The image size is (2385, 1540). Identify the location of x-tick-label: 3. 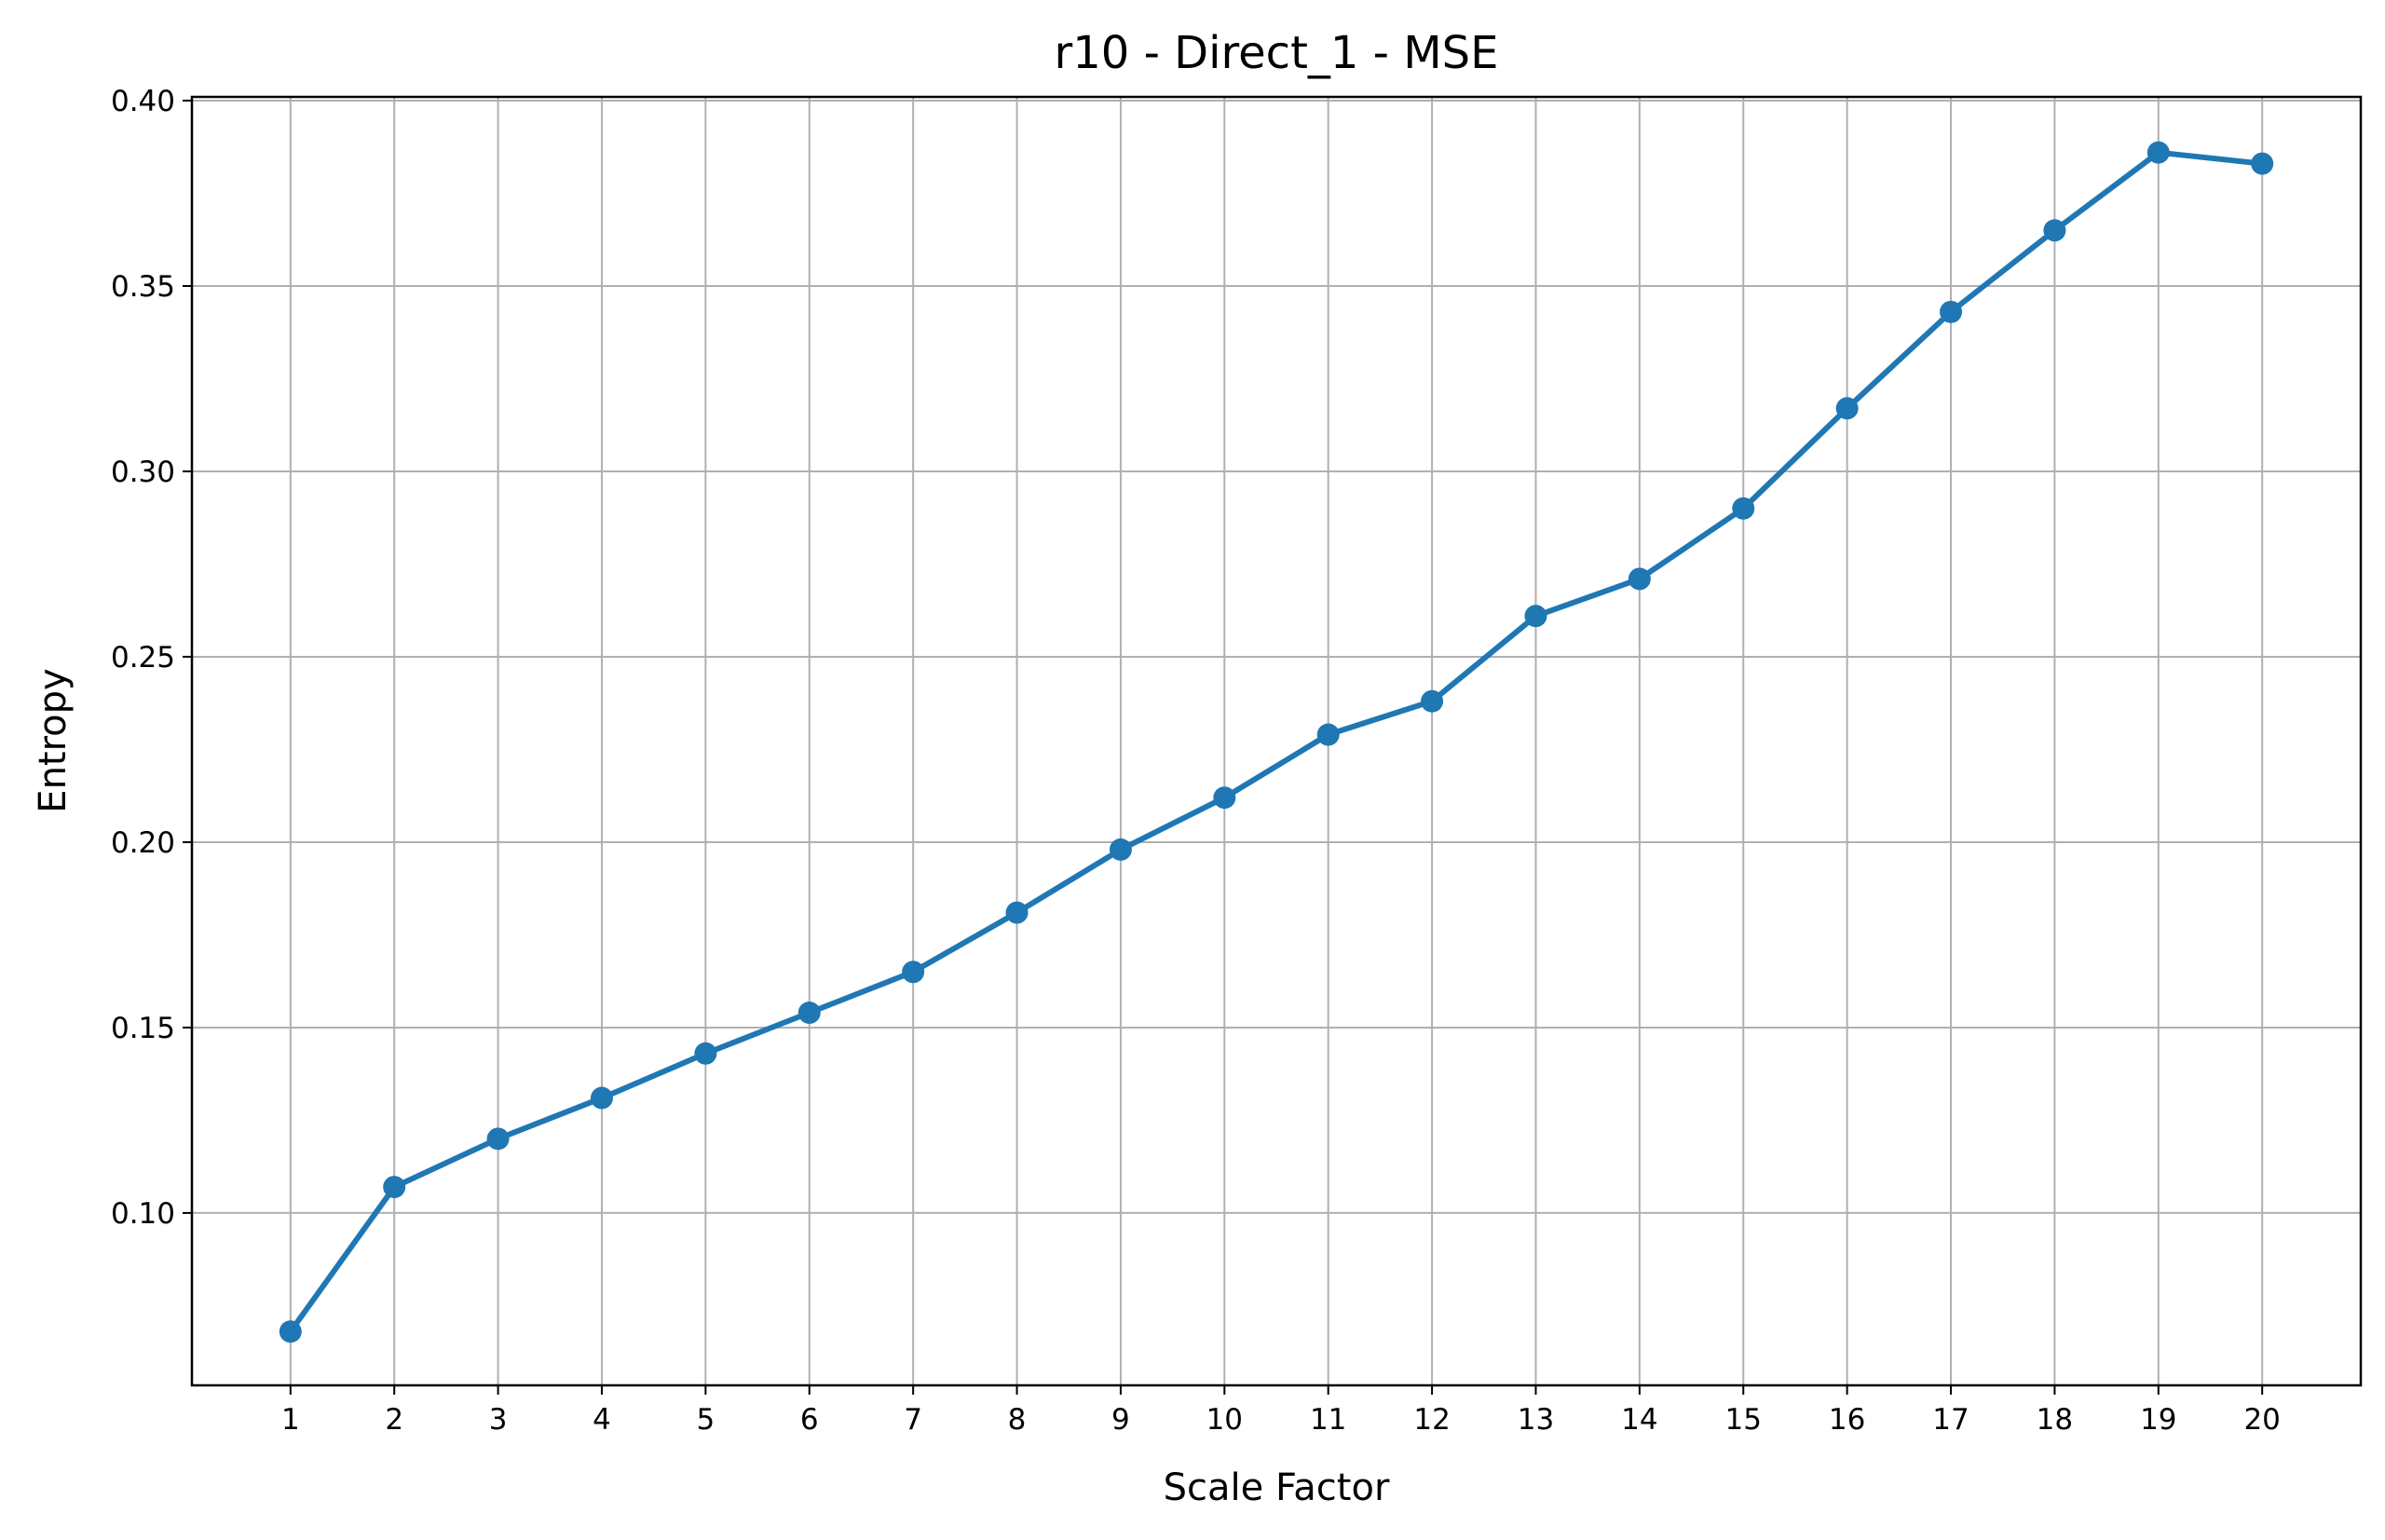
(498, 1420).